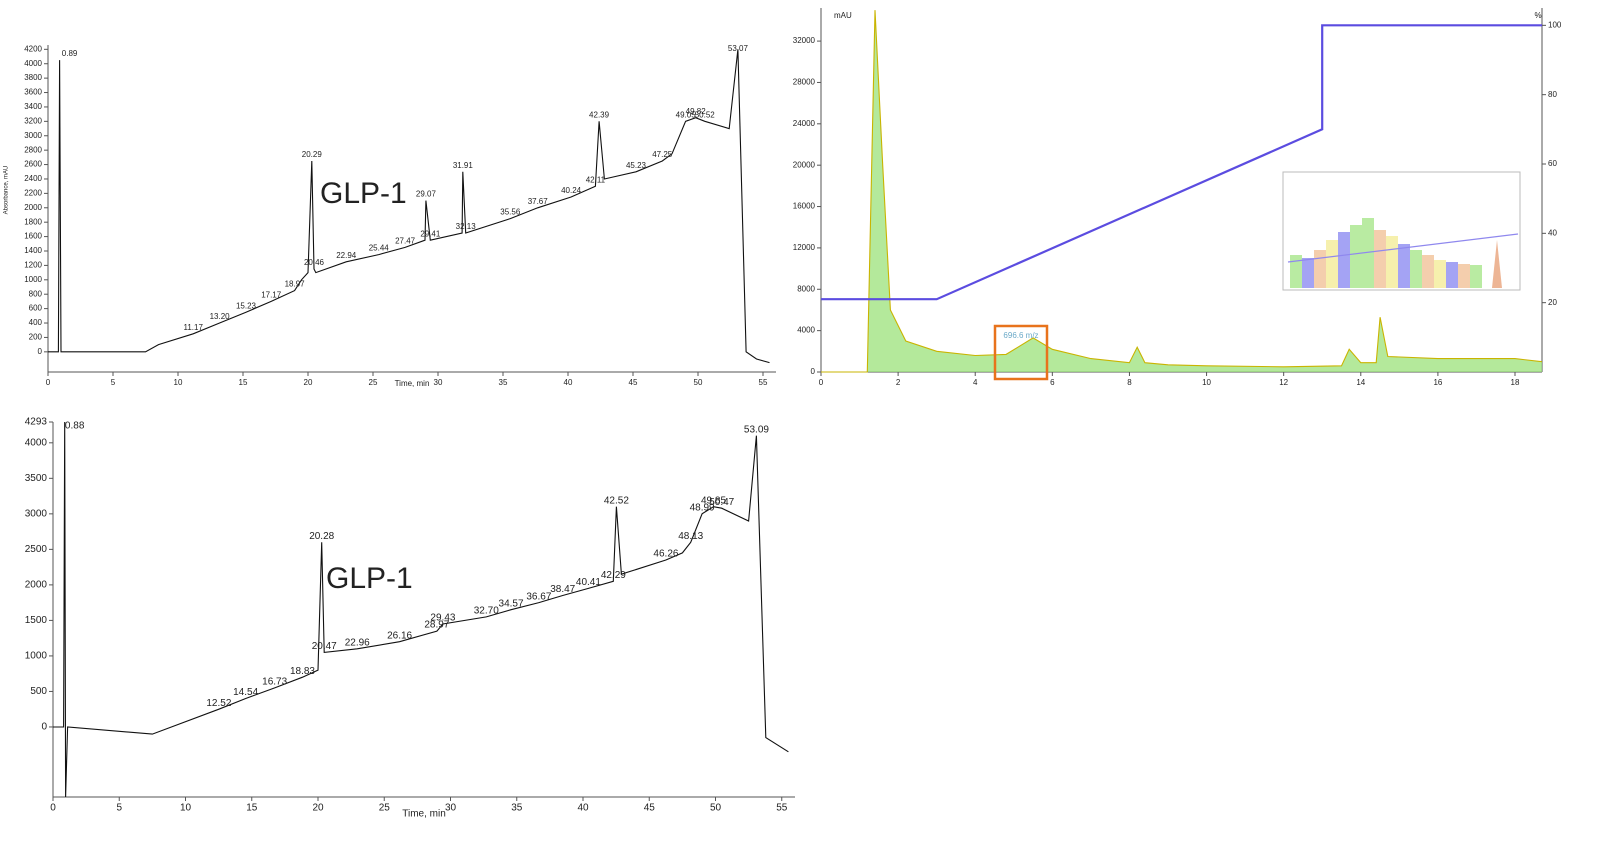 This screenshot has width=1611, height=846. What do you see at coordinates (898, 382) in the screenshot?
I see `x-tick-label: 2` at bounding box center [898, 382].